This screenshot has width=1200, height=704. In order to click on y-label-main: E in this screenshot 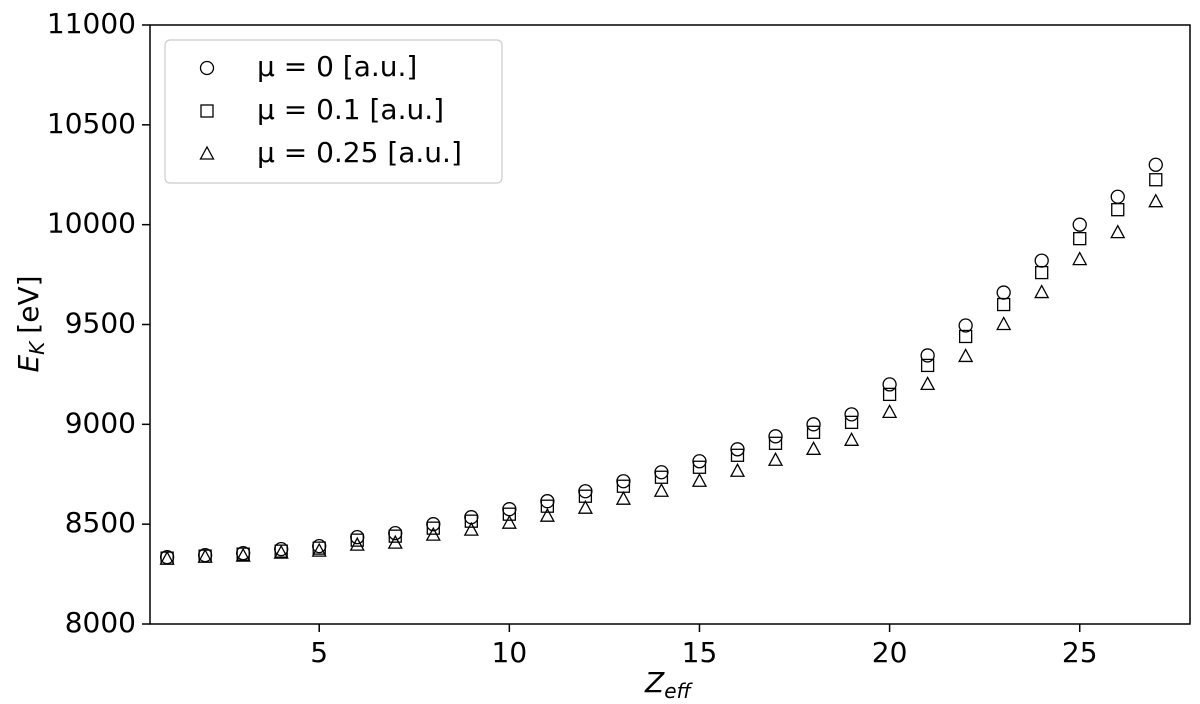, I will do `click(28, 364)`.